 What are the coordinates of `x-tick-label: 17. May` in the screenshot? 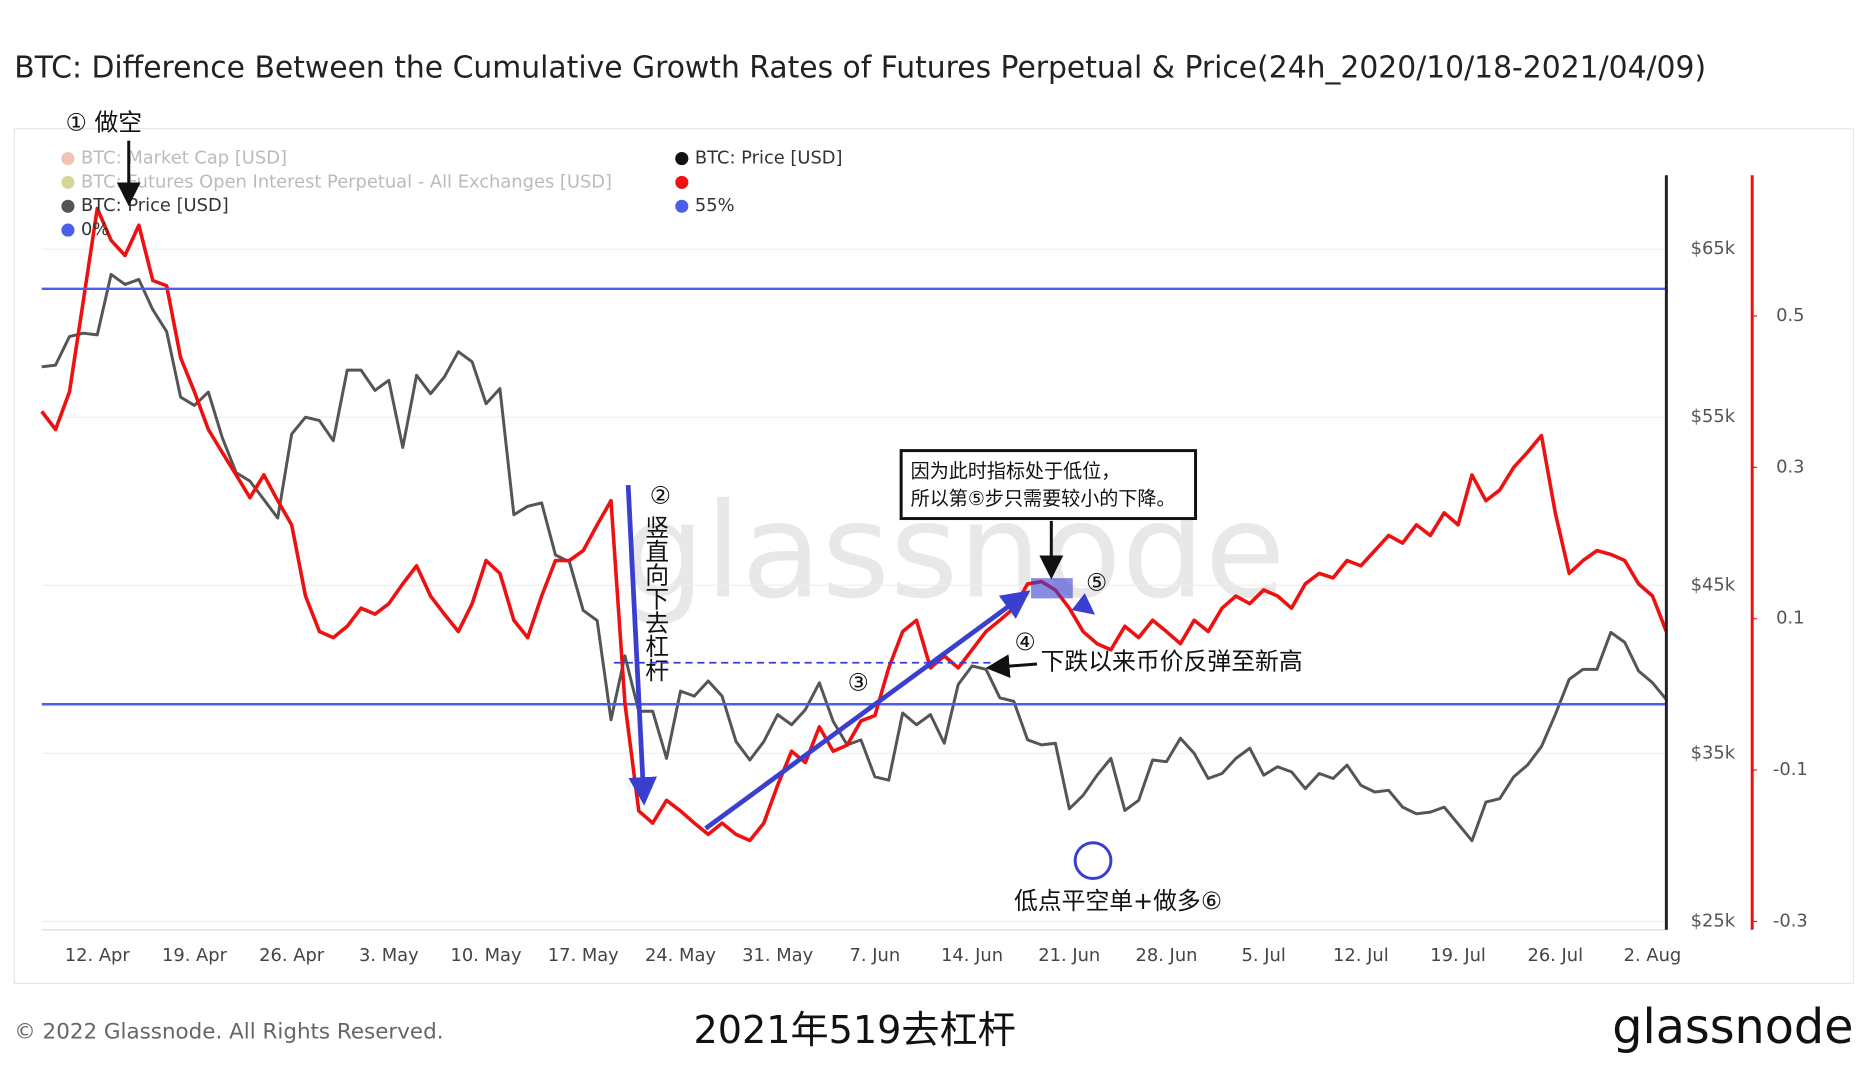 It's located at (583, 955).